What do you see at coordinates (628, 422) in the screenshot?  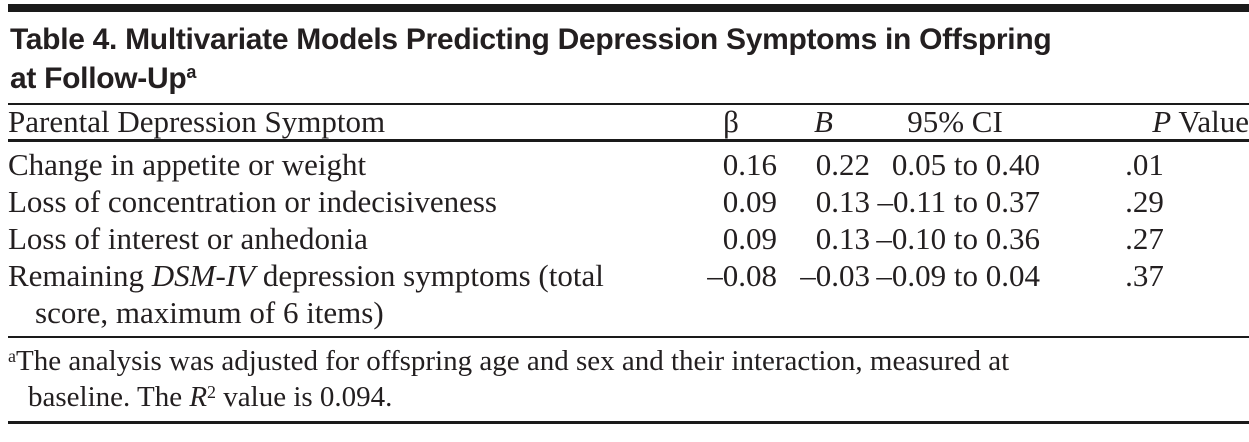 I see `bottom-rule-bar` at bounding box center [628, 422].